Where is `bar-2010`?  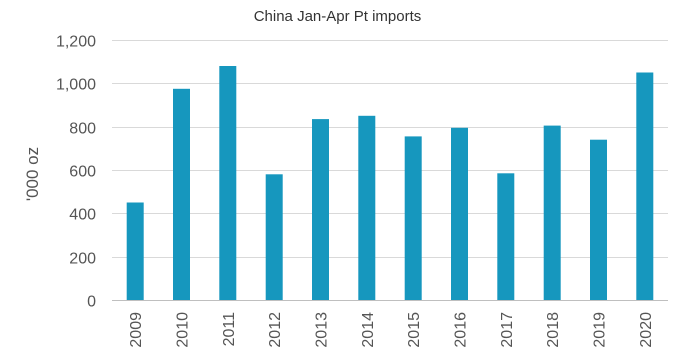
bar-2010 is located at coordinates (181, 194).